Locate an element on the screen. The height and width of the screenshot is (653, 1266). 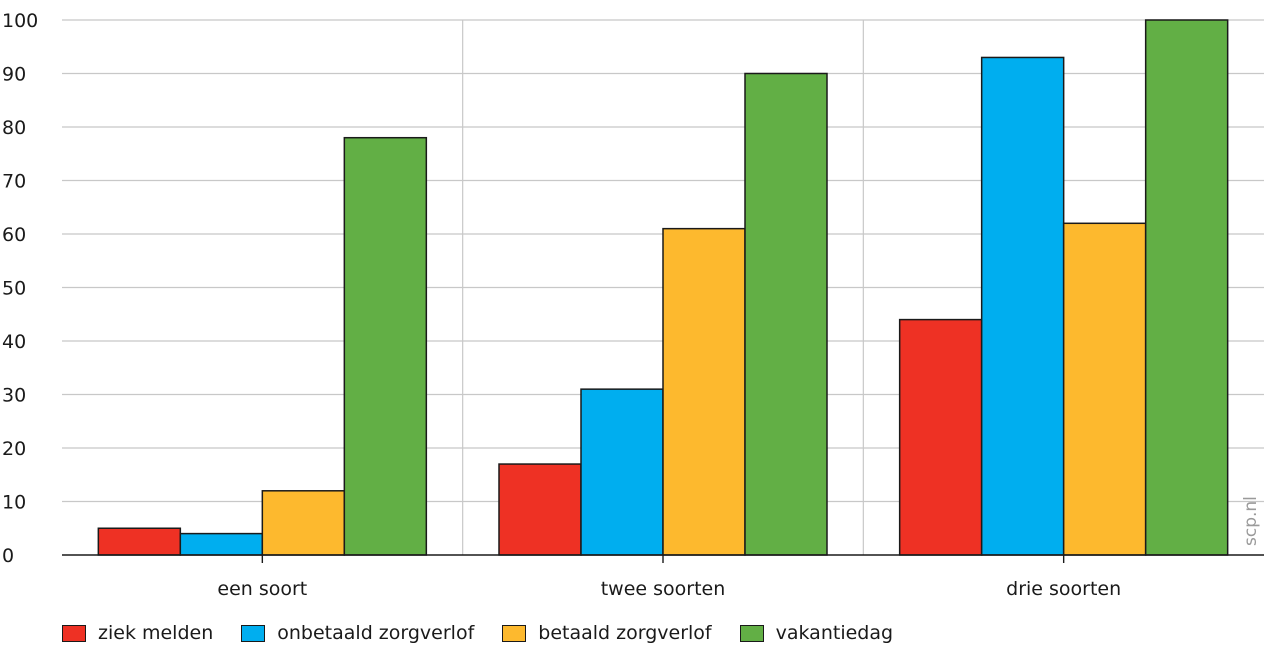
y-axis-ticks: 0 10 20 30 40 50 60 70 80 90 100 is located at coordinates (20, 288).